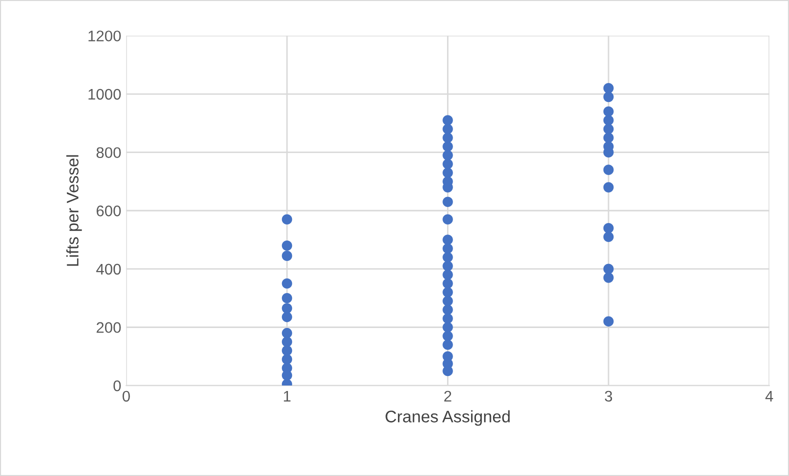 The width and height of the screenshot is (789, 476). Describe the element at coordinates (104, 36) in the screenshot. I see `y-tick-label: 1200` at that location.